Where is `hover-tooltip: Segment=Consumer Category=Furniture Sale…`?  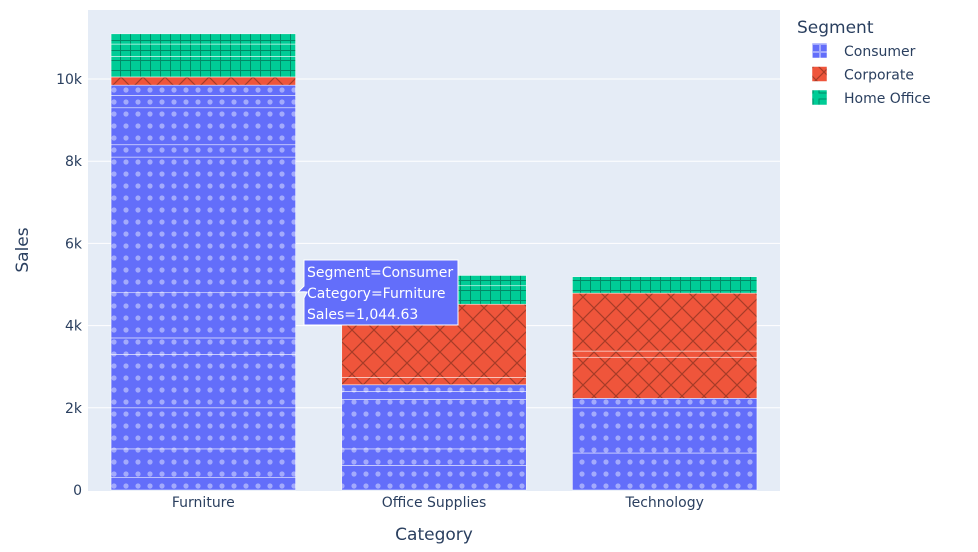
hover-tooltip: Segment=Consumer Category=Furniture Sale… is located at coordinates (377, 292).